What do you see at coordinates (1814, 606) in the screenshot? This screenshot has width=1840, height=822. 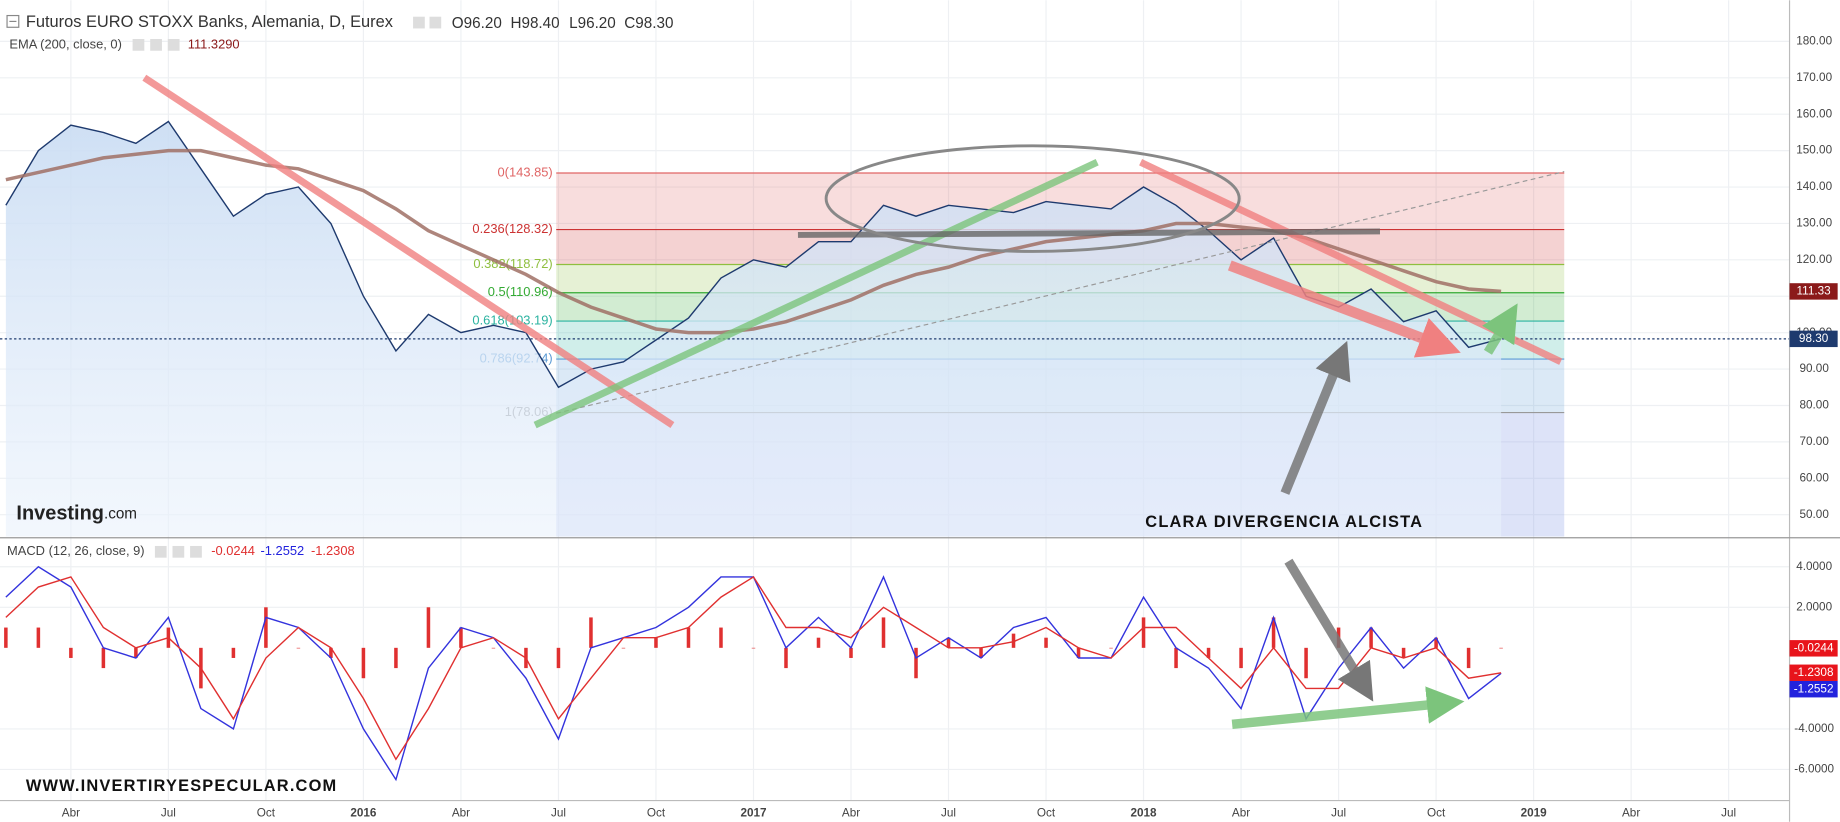 I see `y-tick-label: 2.0000` at bounding box center [1814, 606].